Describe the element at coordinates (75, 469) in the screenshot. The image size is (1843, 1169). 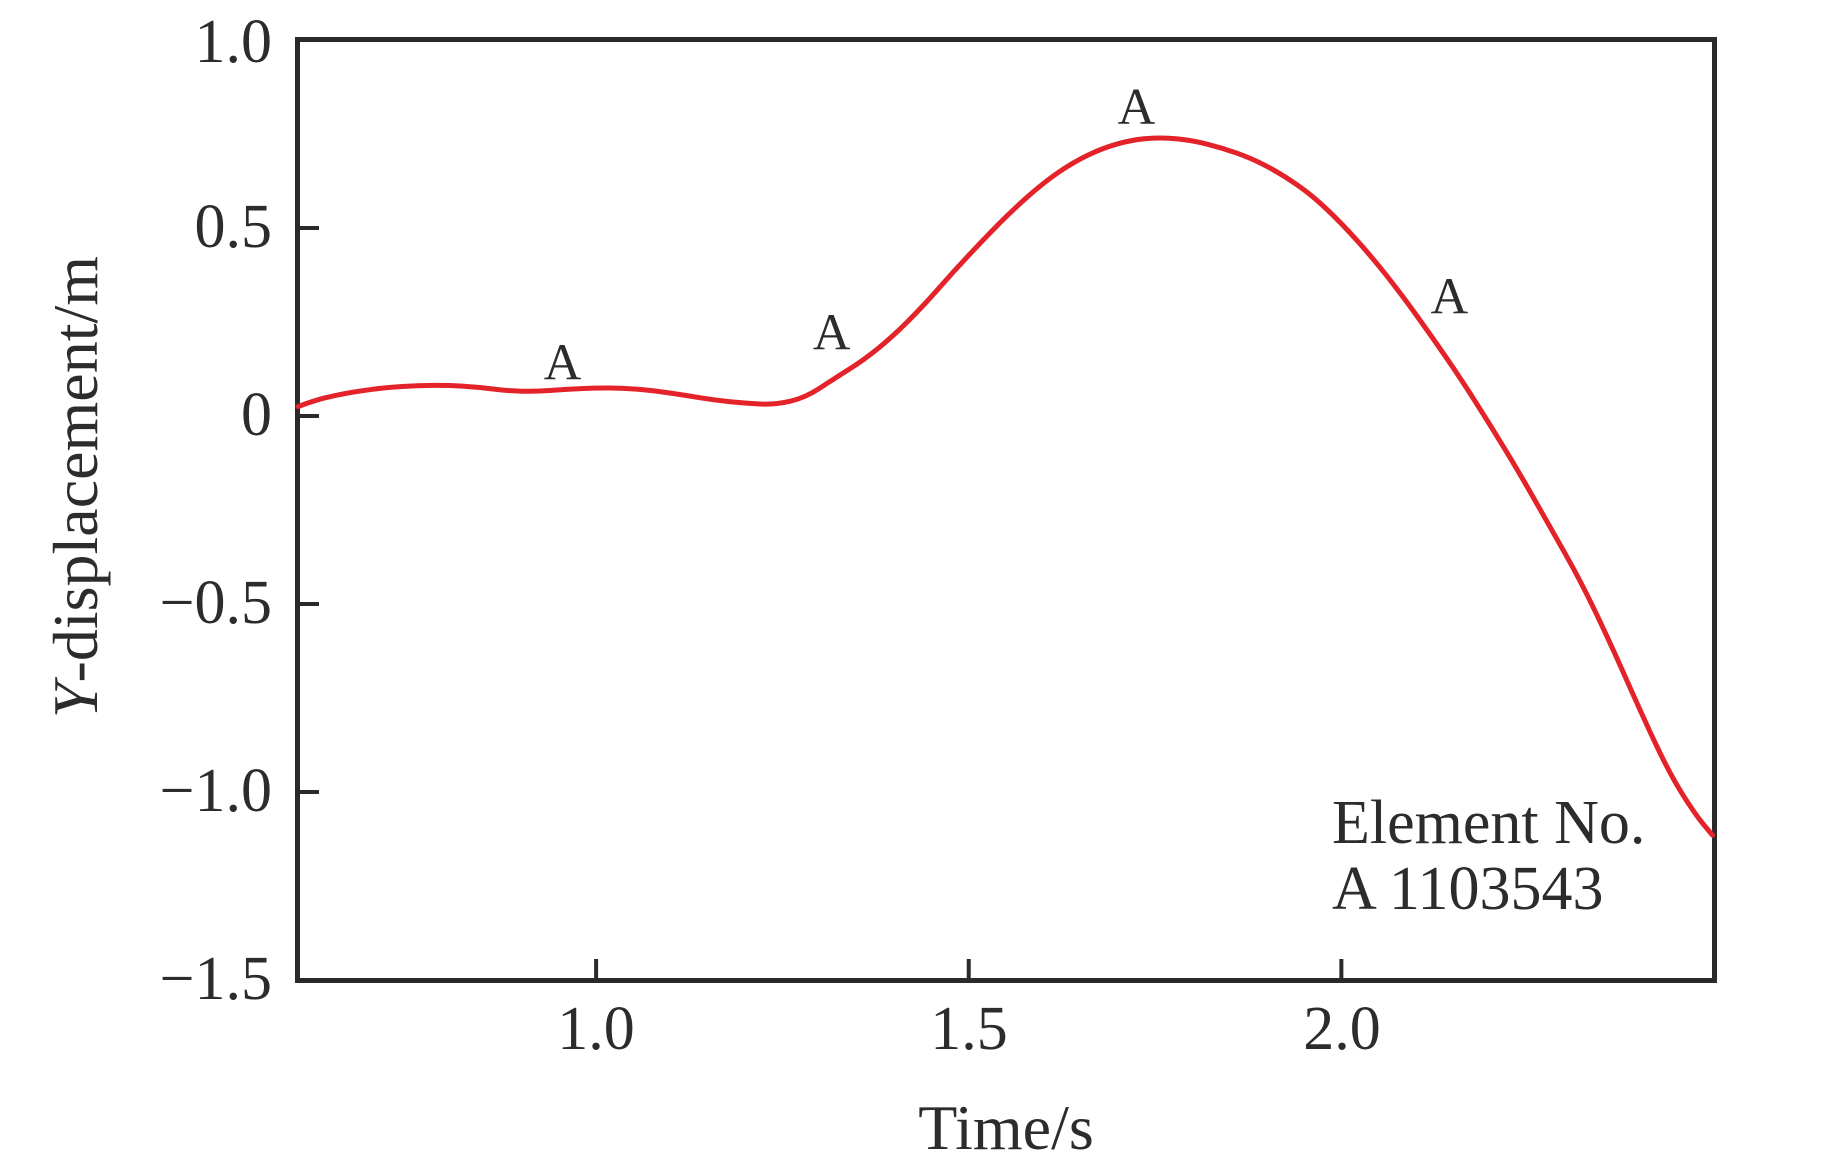
I see `y-axis-title-rest: -displacement/m` at that location.